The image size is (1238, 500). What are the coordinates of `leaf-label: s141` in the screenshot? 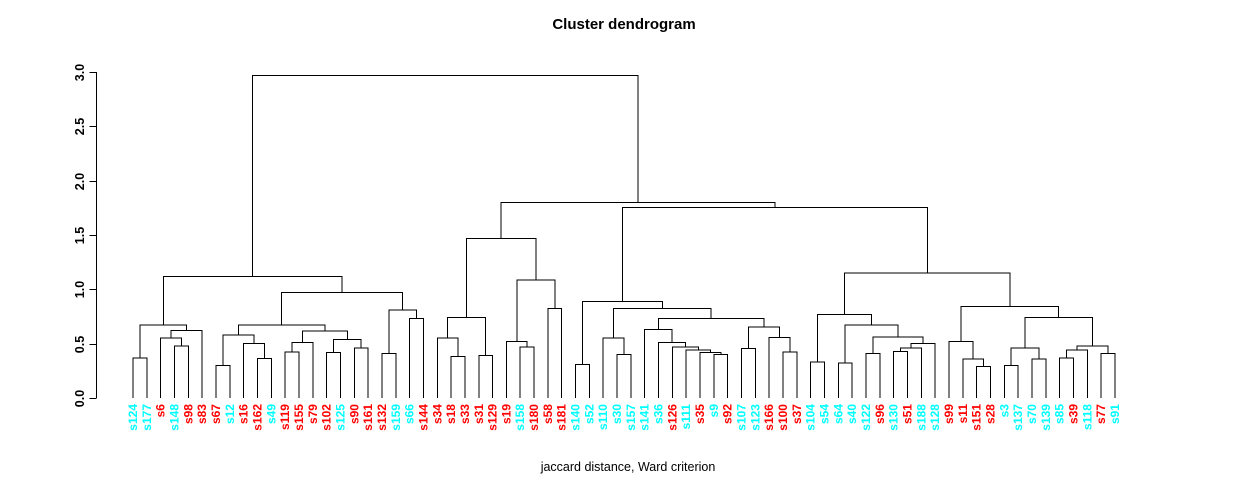 It's located at (645, 417).